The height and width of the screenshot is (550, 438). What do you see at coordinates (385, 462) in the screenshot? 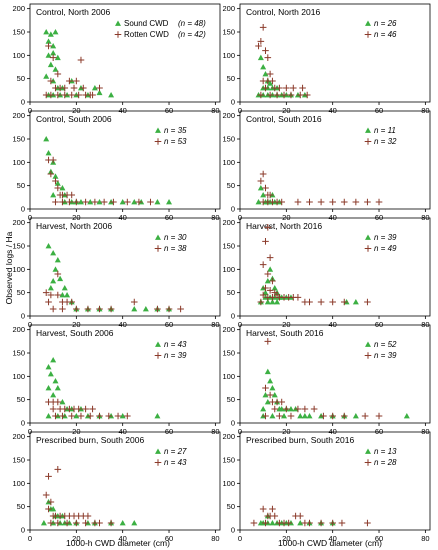
I see `n-rotten-label: n = 28` at bounding box center [385, 462].